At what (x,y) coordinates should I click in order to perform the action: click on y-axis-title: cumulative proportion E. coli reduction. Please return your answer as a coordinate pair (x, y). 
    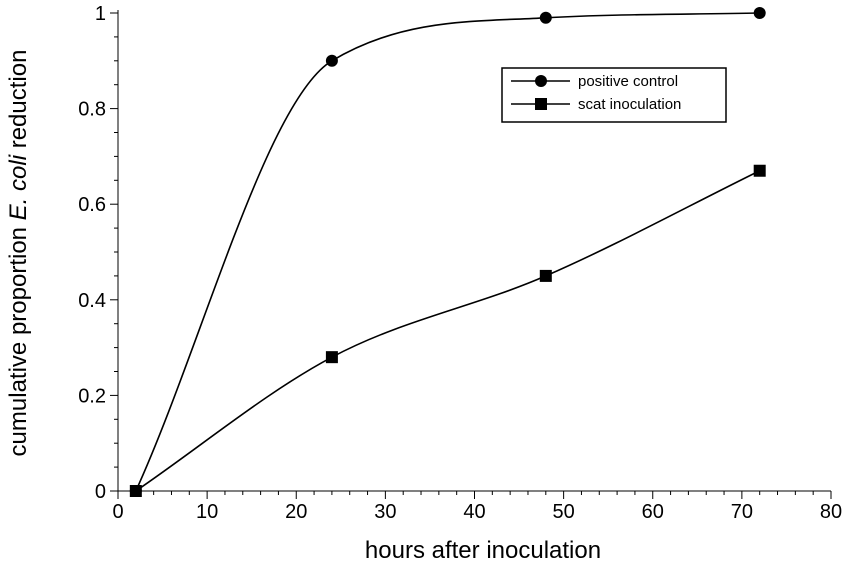
    Looking at the image, I should click on (18, 253).